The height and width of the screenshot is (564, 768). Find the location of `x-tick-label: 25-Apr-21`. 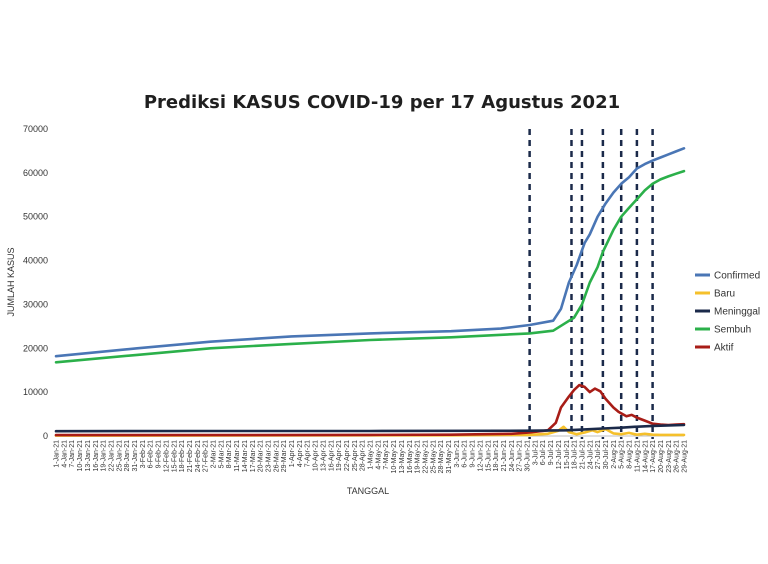

x-tick-label: 25-Apr-21 is located at coordinates (355, 455).